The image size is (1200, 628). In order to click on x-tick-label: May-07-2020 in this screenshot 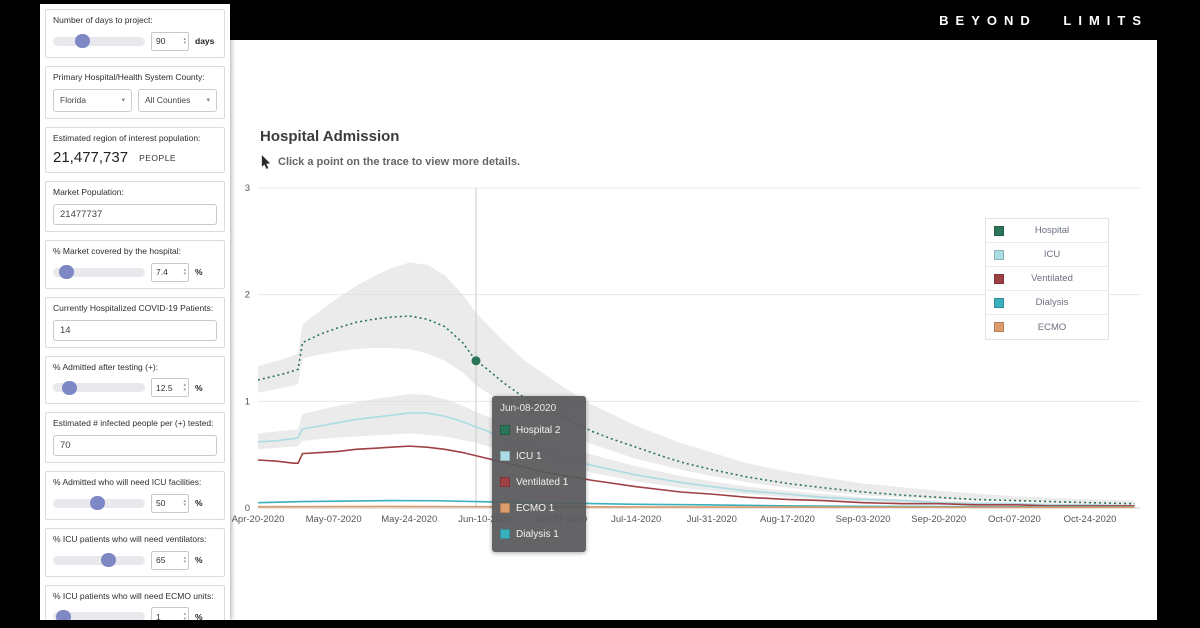, I will do `click(334, 519)`.